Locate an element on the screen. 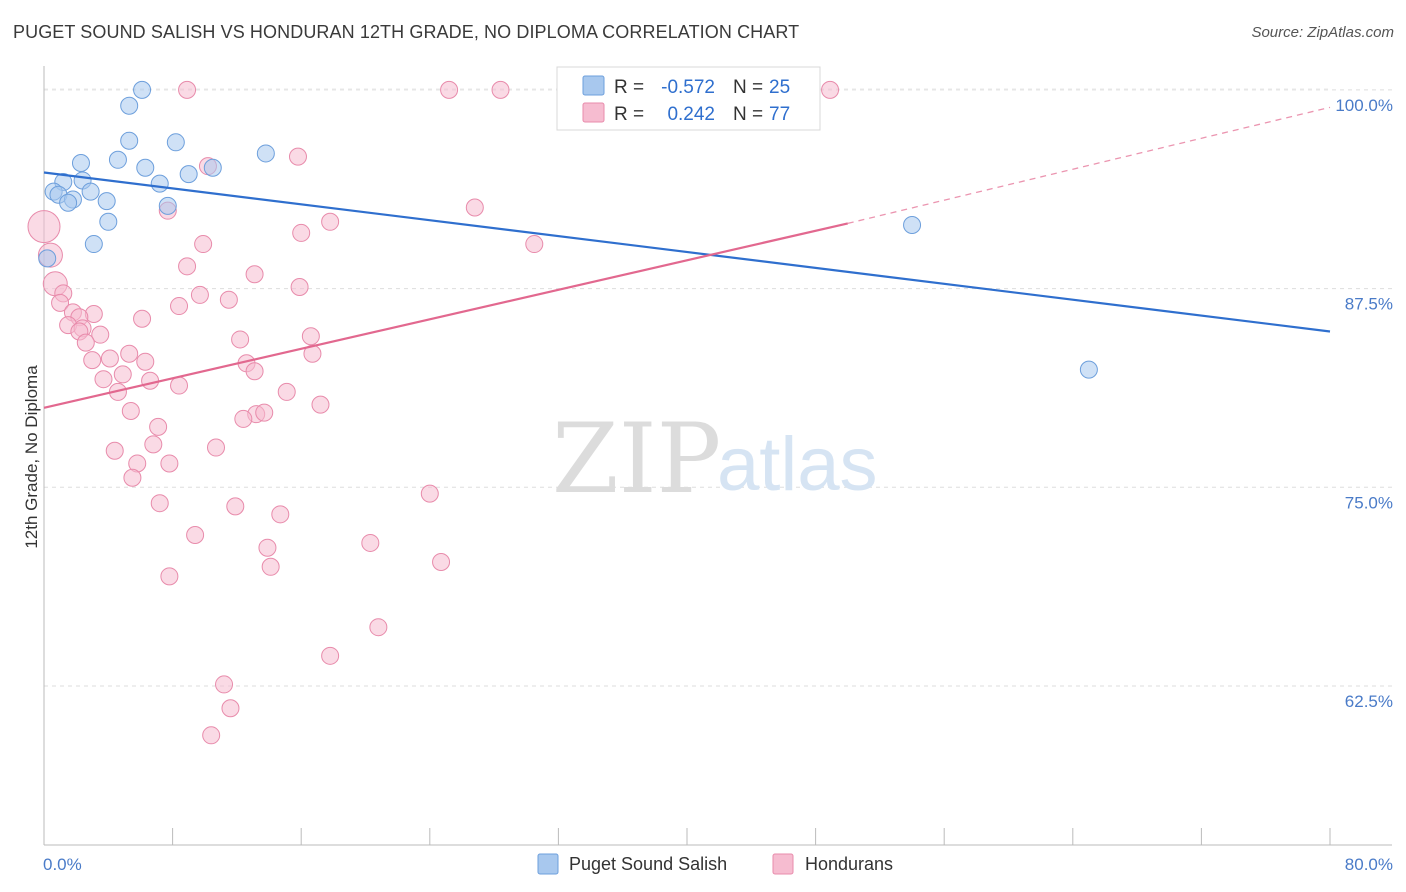 This screenshot has width=1406, height=892. y-axis-label: 12th Grade, No Diploma is located at coordinates (31, 457).